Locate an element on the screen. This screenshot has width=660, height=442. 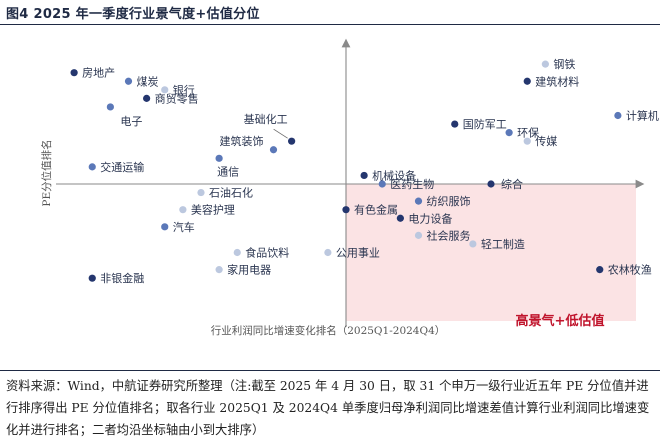
highlight-region is located at coordinates (491, 252).